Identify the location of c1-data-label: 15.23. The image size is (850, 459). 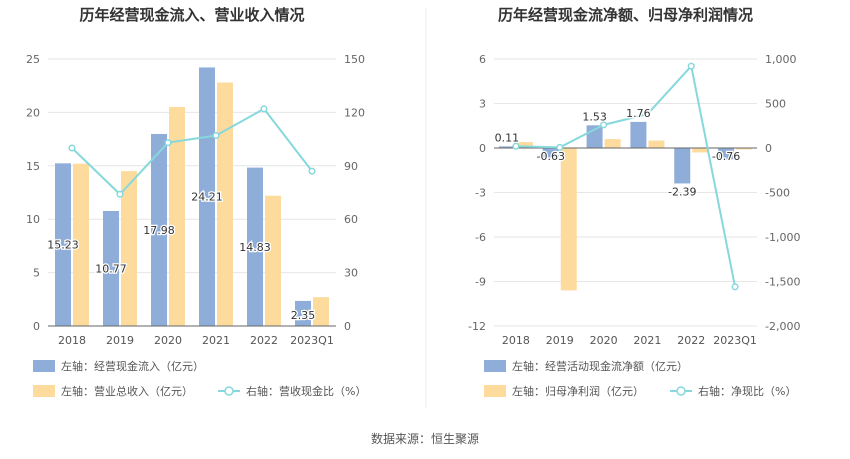
(63, 245).